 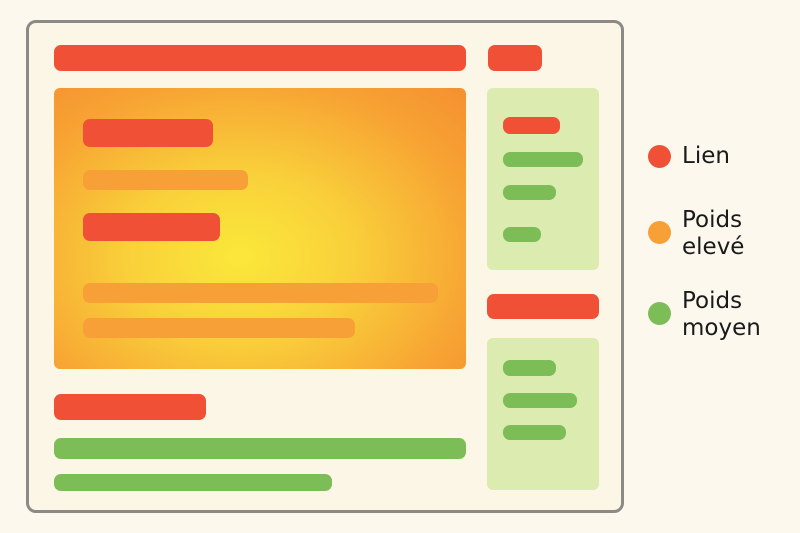 I want to click on legend-item-medium-weight: Poids moyen, so click(x=704, y=315).